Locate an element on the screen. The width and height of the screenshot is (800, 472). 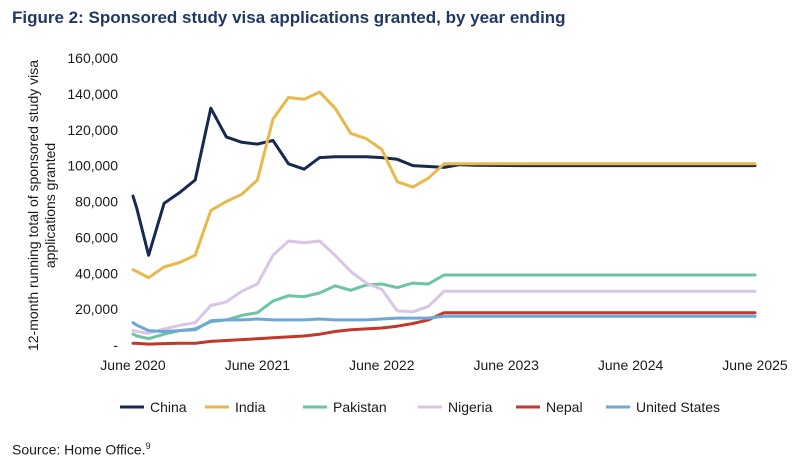
source-note: Source: Home Office.9 is located at coordinates (81, 449).